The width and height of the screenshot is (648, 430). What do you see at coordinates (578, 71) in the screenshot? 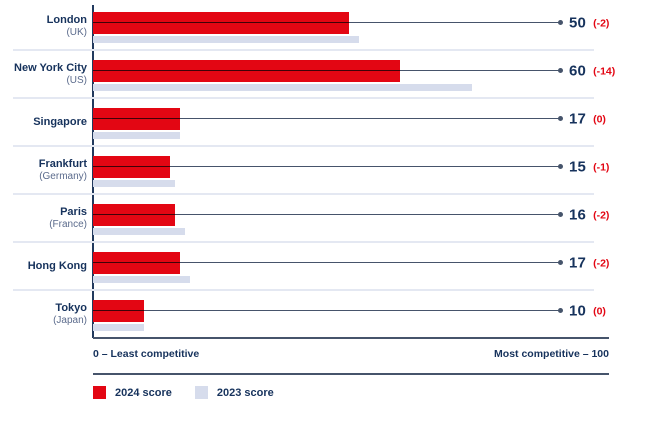
I see `score-number: 60` at bounding box center [578, 71].